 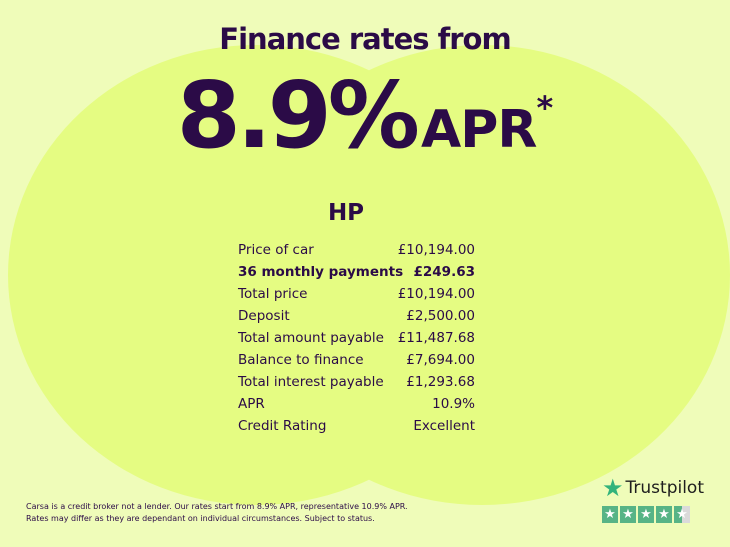 What do you see at coordinates (664, 488) in the screenshot?
I see `trustpilot-label: Trustpilot` at bounding box center [664, 488].